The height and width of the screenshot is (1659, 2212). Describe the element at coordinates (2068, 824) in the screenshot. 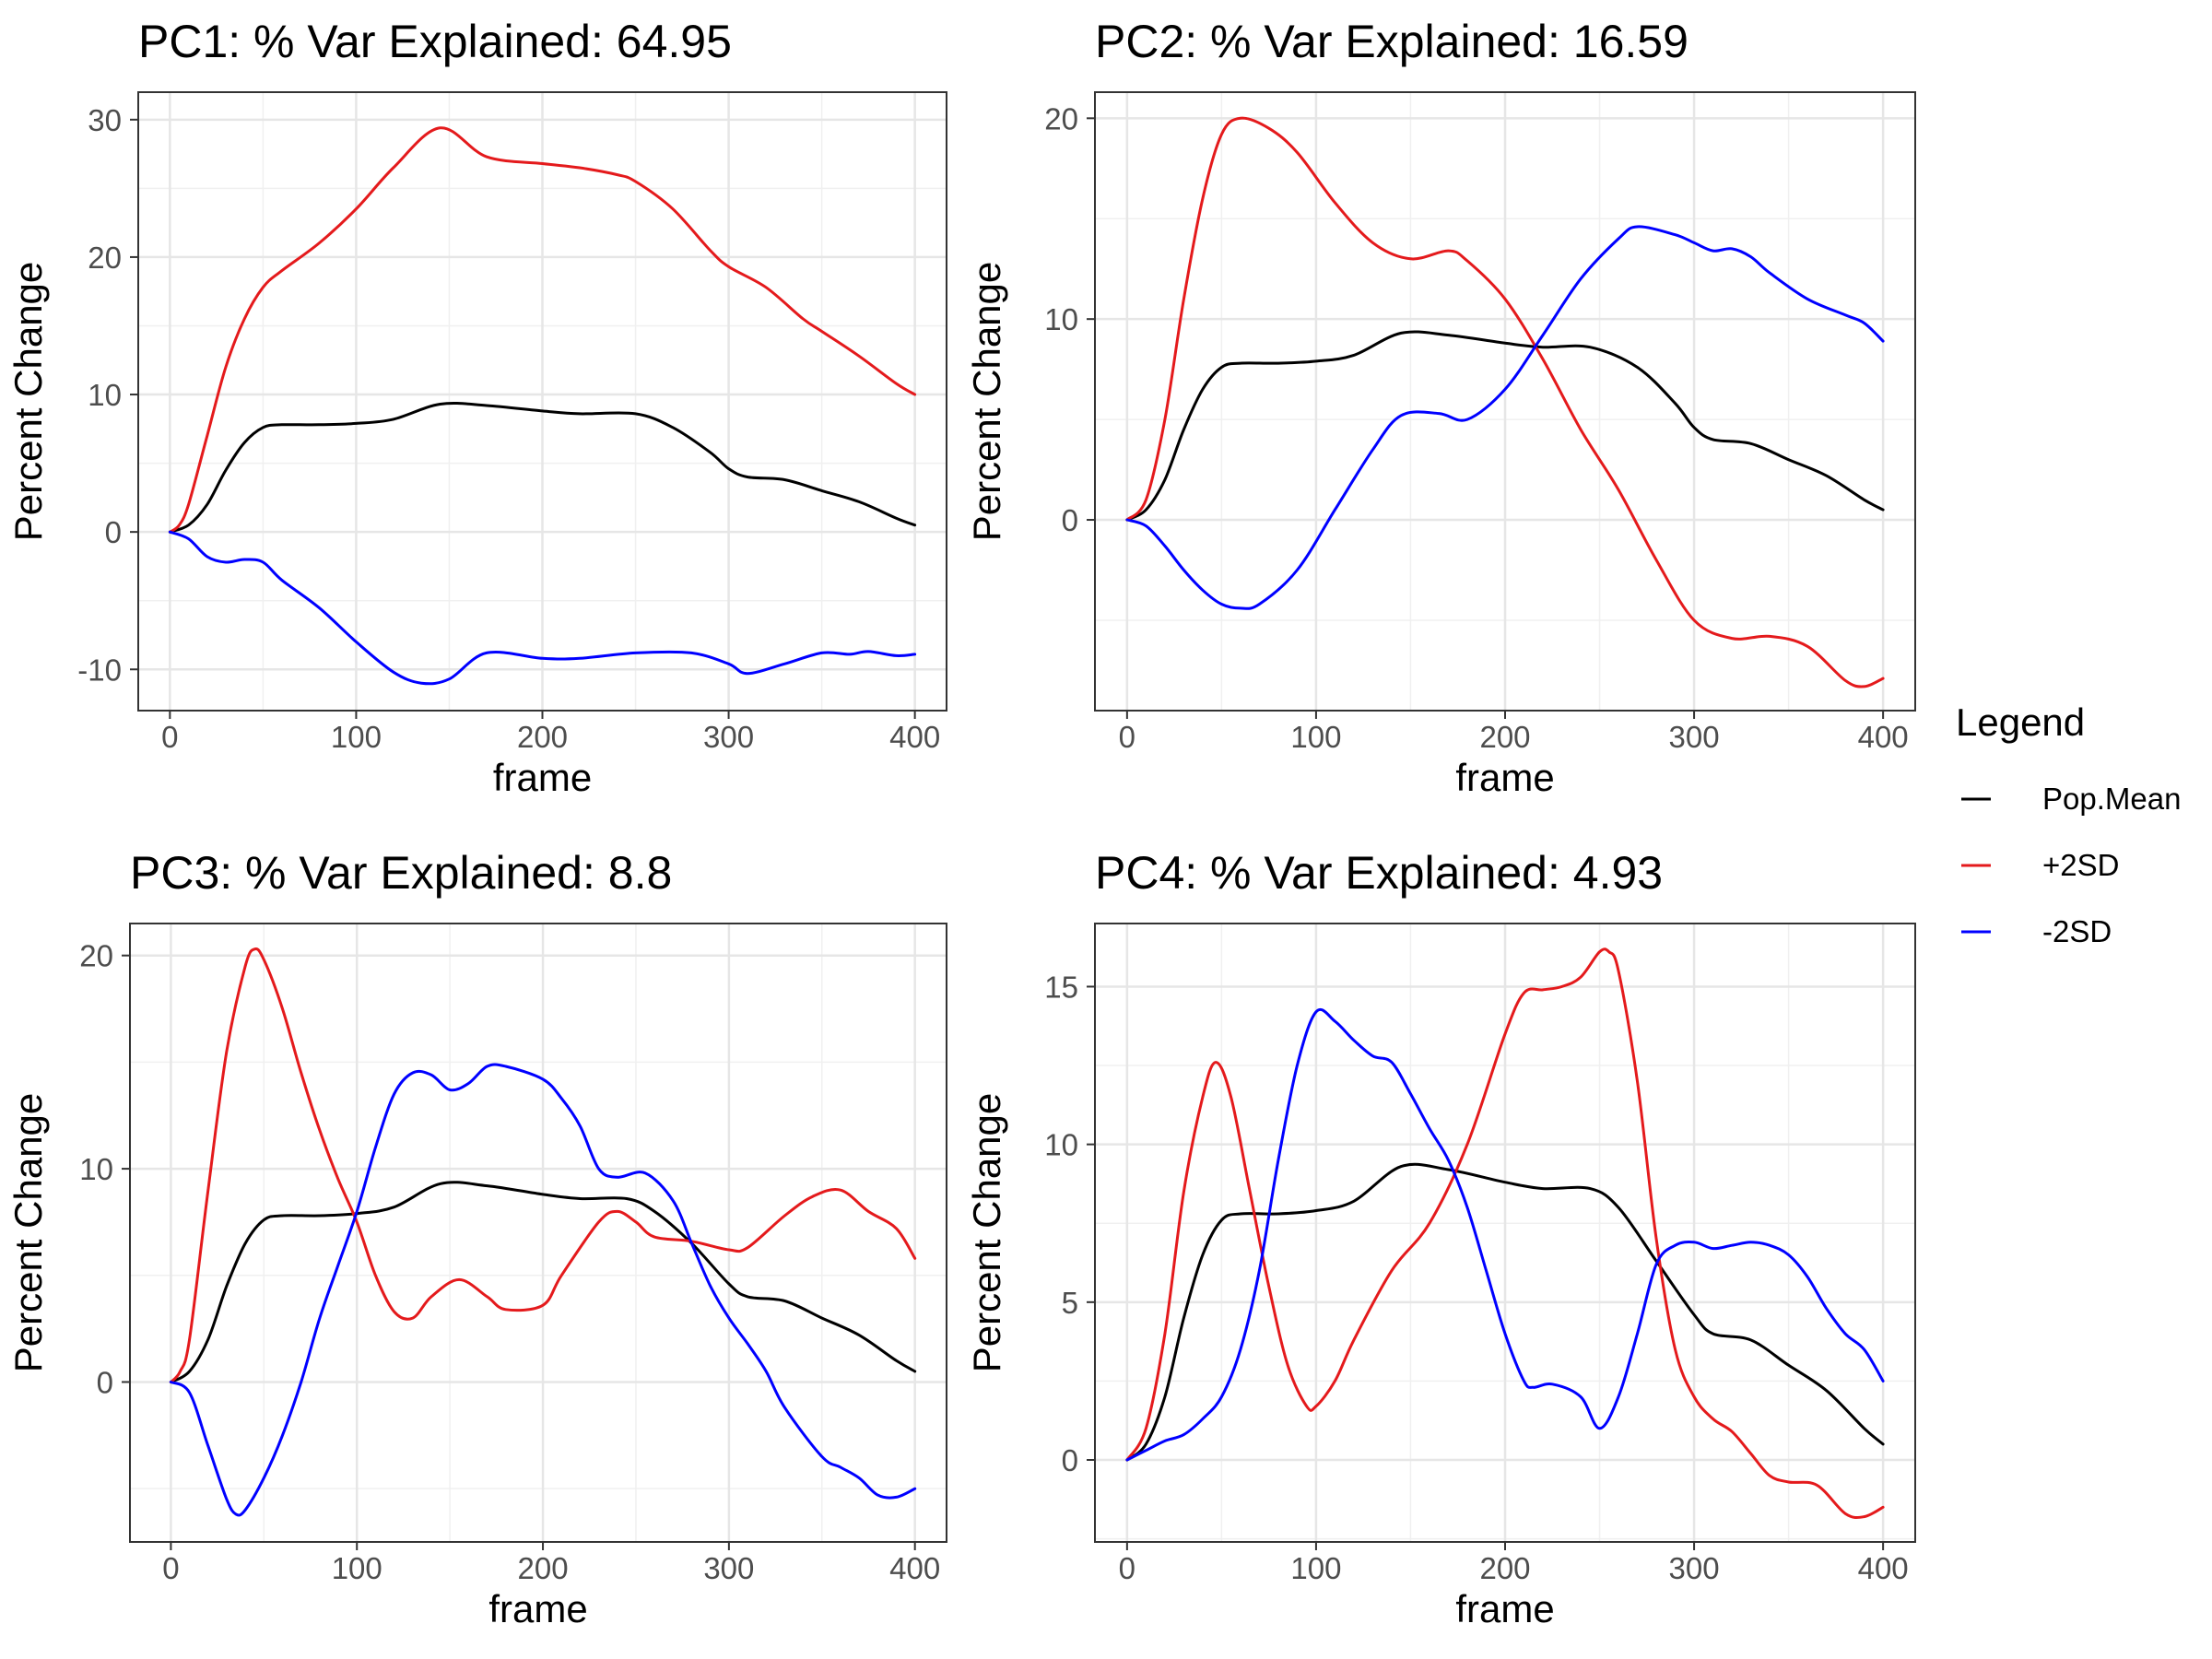

I see `legend: Legend Pop.Mean +2SD -2SD` at that location.